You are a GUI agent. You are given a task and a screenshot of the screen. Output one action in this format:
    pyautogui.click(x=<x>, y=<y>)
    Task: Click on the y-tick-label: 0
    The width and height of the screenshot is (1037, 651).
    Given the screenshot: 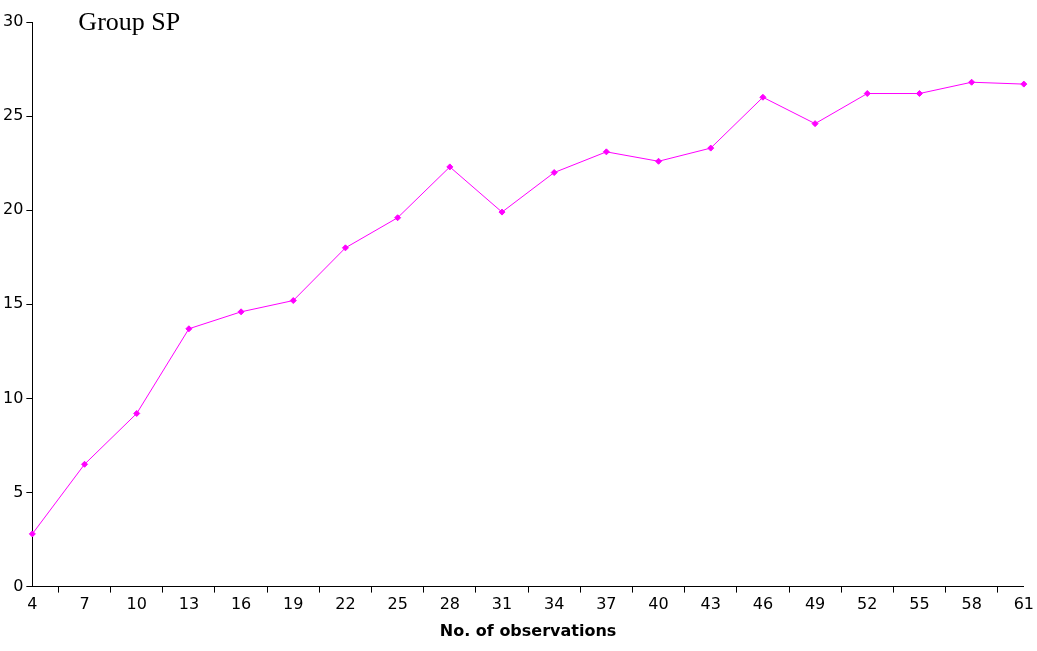 What is the action you would take?
    pyautogui.click(x=18, y=585)
    